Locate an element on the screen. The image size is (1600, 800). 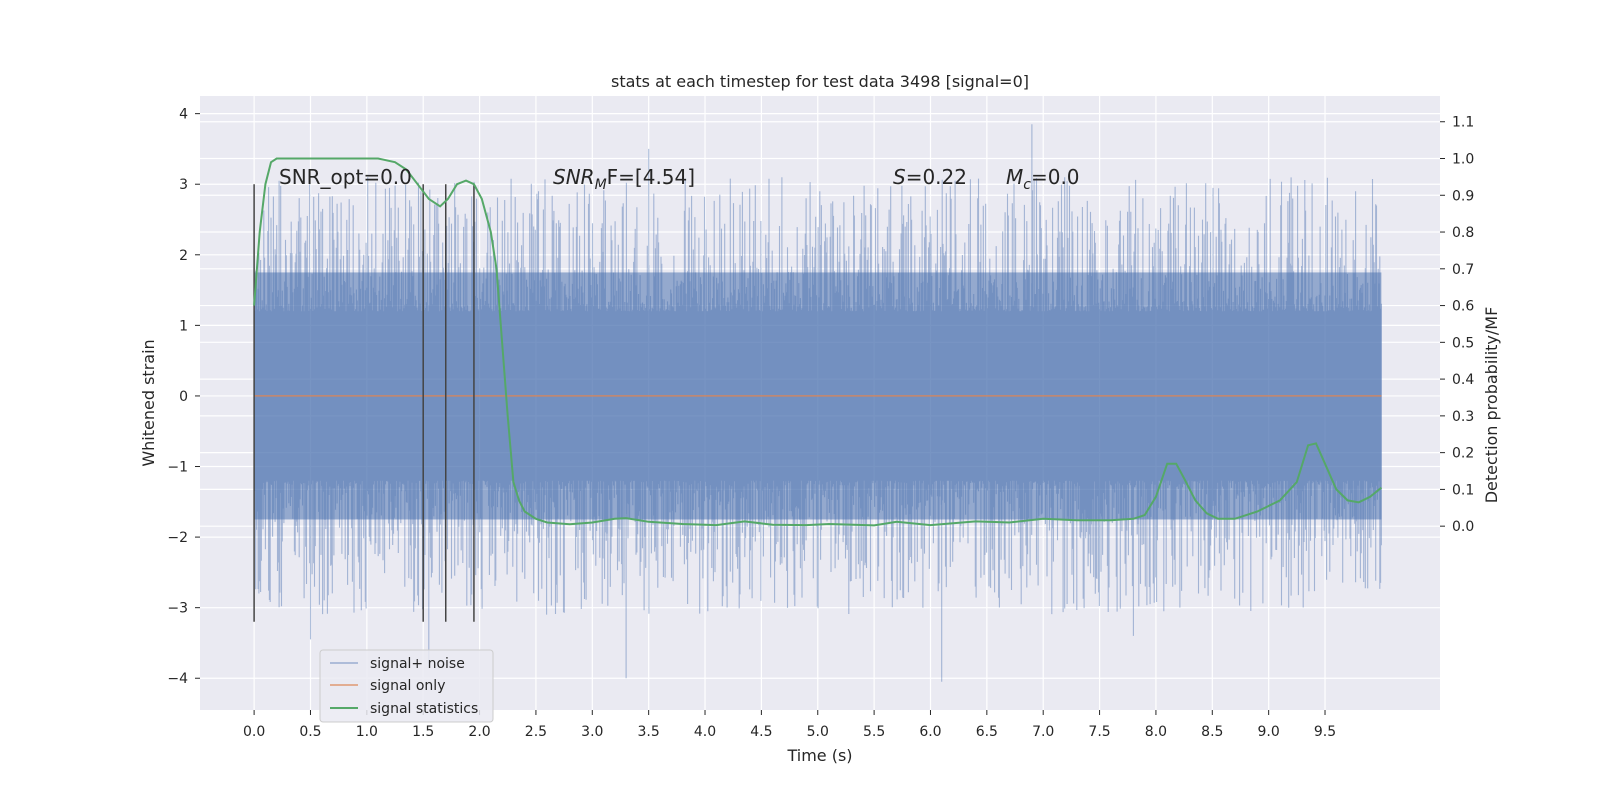
y-tick-label: 0 is located at coordinates (183, 397).